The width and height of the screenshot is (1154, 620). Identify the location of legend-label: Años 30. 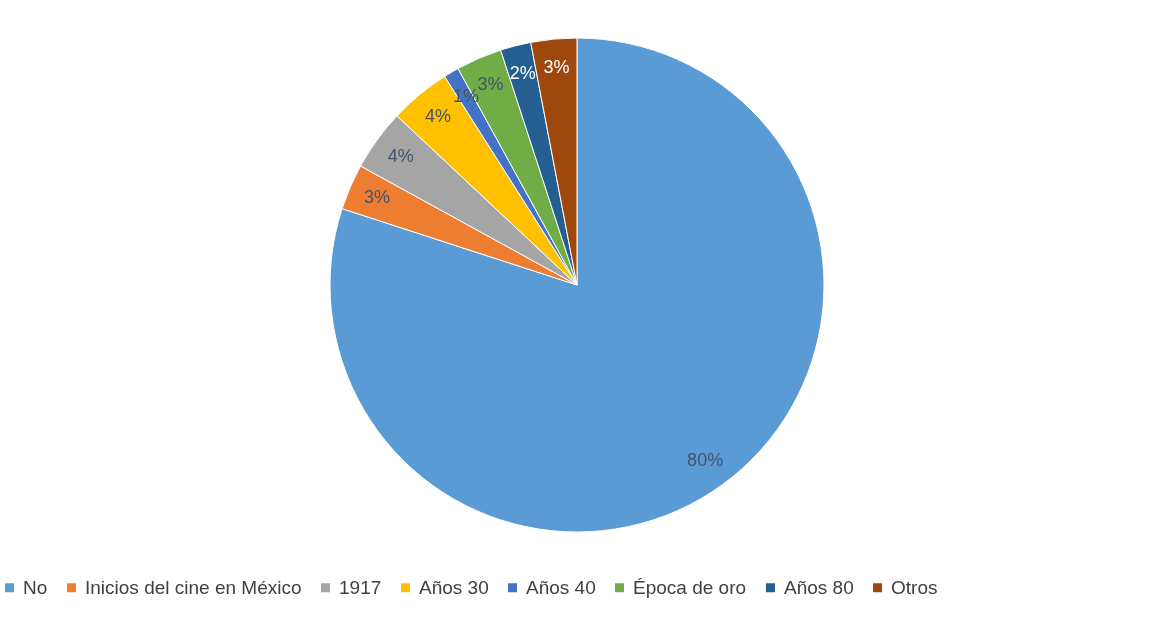
(454, 587).